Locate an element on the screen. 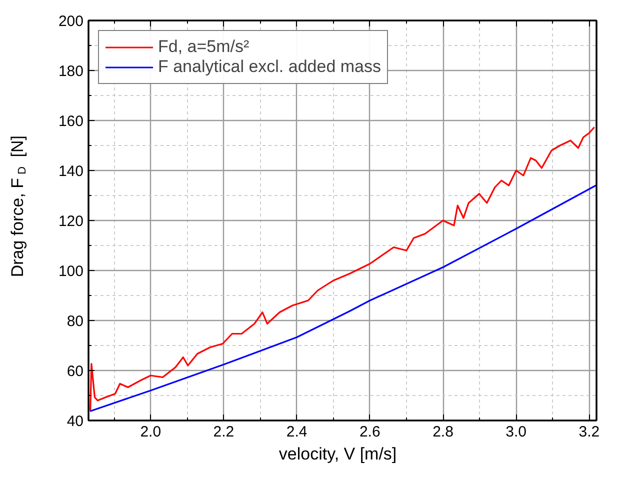 This screenshot has width=620, height=482. x-tick-label: 2.6 is located at coordinates (369, 432).